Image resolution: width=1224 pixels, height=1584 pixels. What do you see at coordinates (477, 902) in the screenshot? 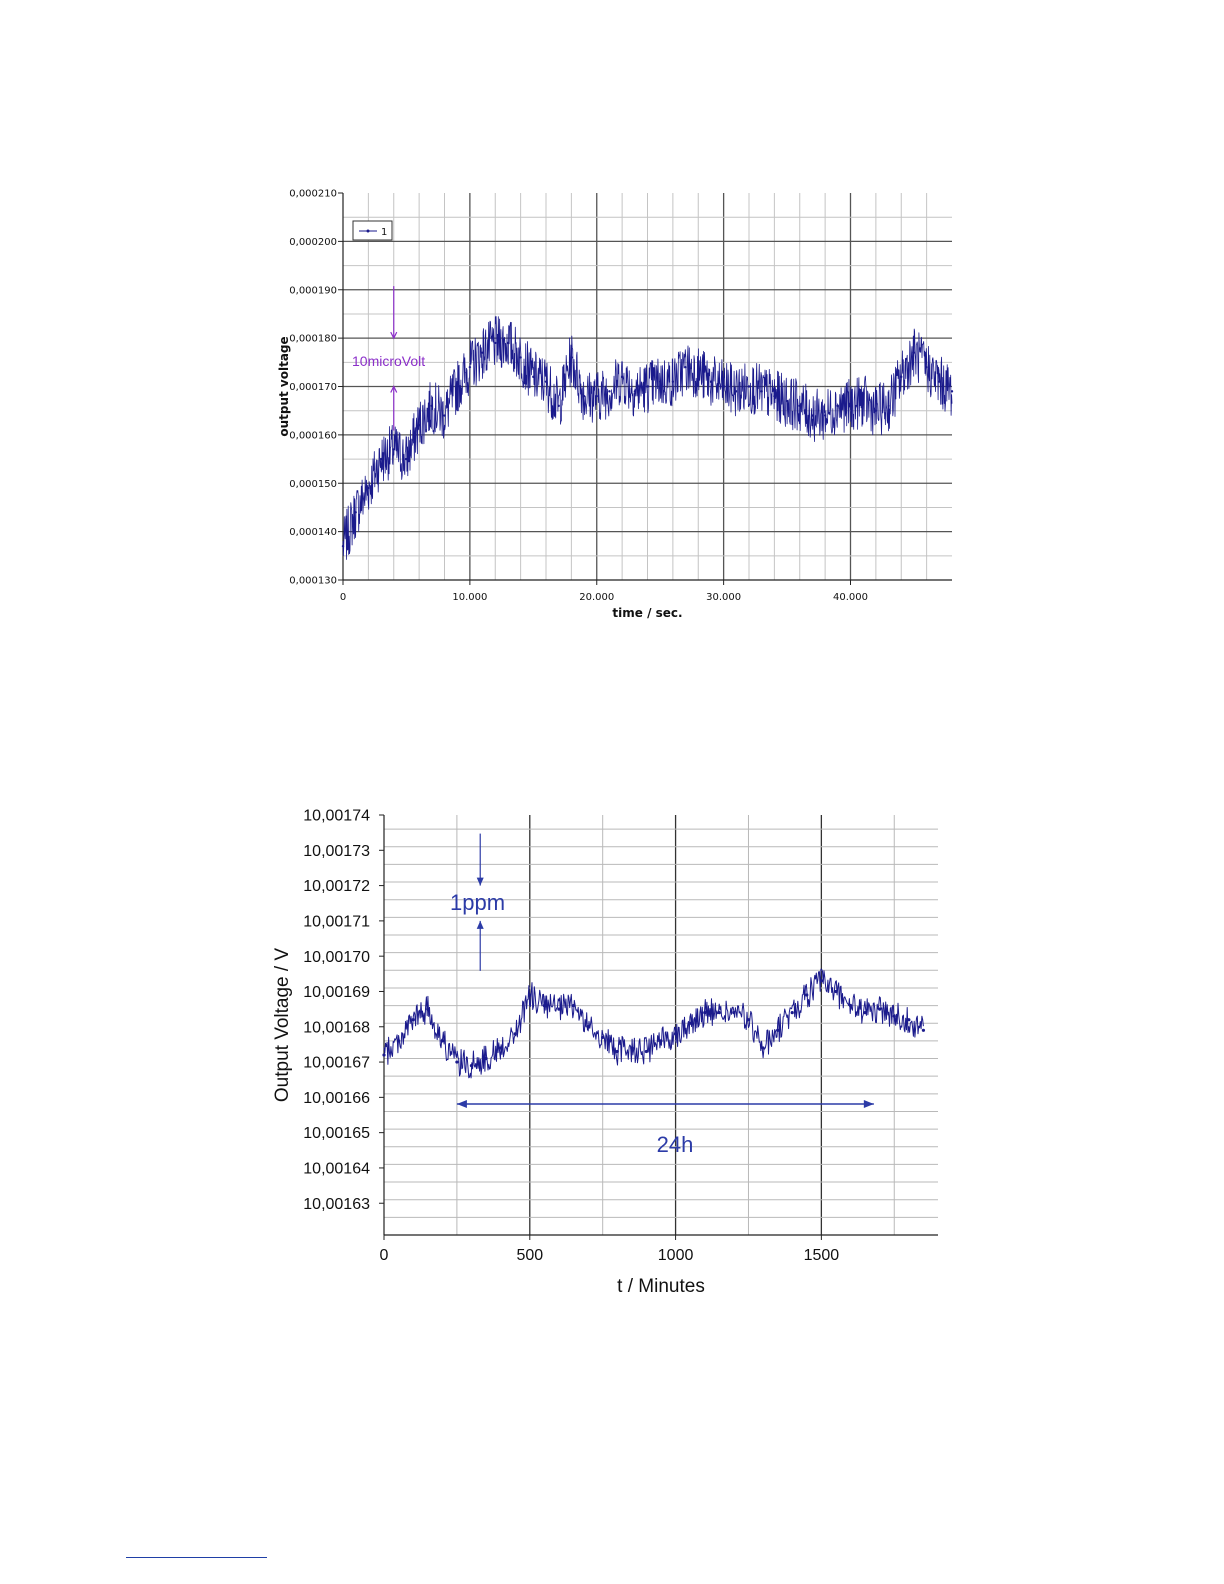
I see `annotation-label: 1ppm` at bounding box center [477, 902].